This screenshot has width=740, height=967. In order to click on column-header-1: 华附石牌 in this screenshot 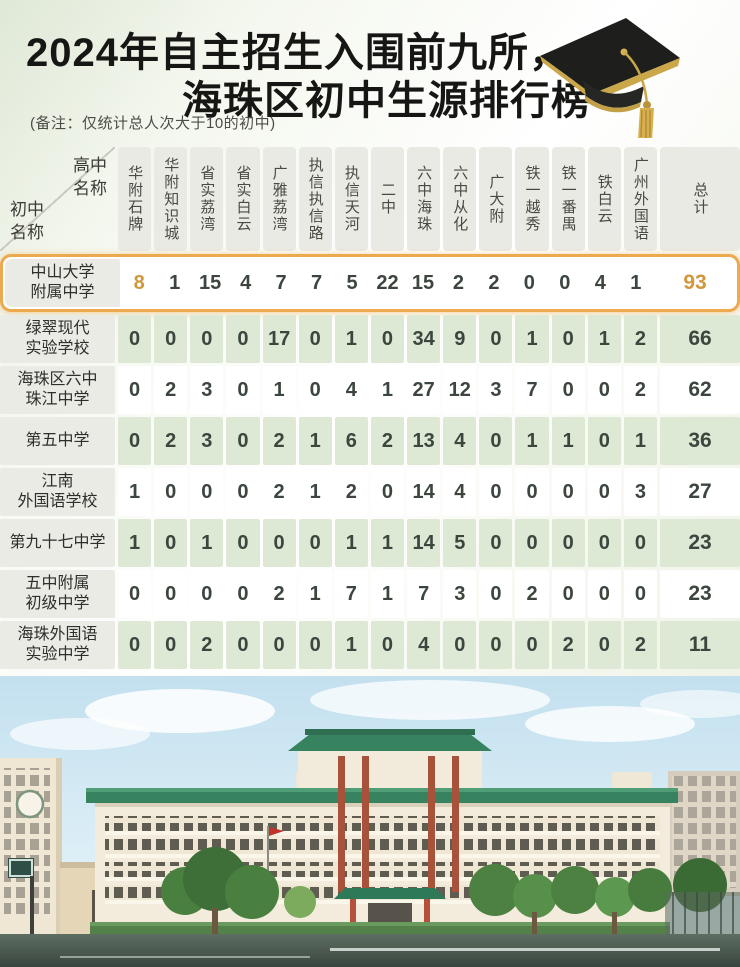, I will do `click(135, 199)`.